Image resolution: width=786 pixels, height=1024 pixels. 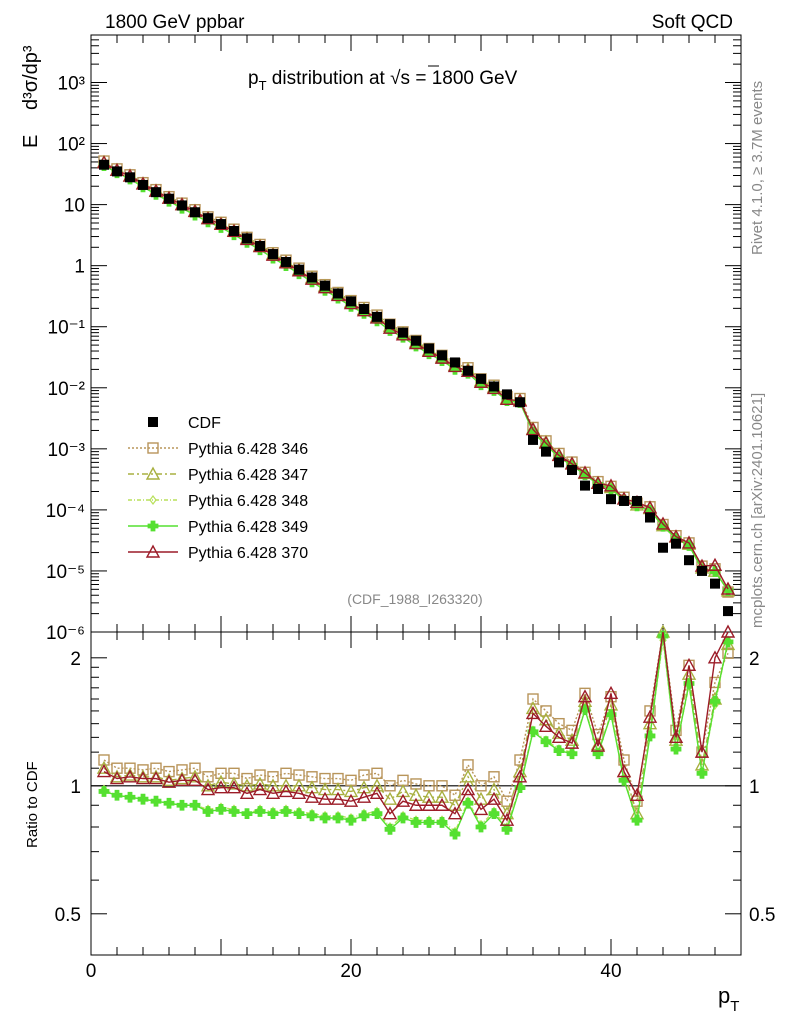 I want to click on ratio-line-s370, so click(x=416, y=726).